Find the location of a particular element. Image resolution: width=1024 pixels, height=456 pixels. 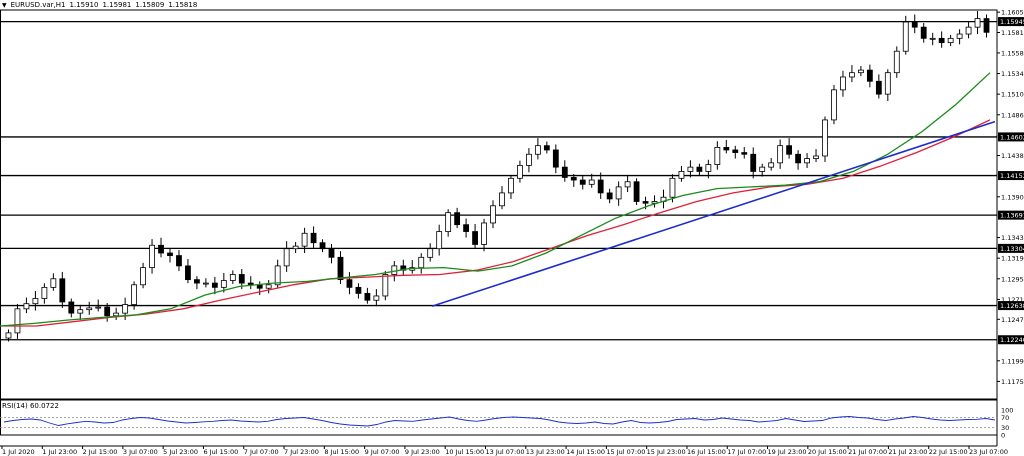

x-tick-label-22: 21 Jul 23:00 is located at coordinates (907, 452).